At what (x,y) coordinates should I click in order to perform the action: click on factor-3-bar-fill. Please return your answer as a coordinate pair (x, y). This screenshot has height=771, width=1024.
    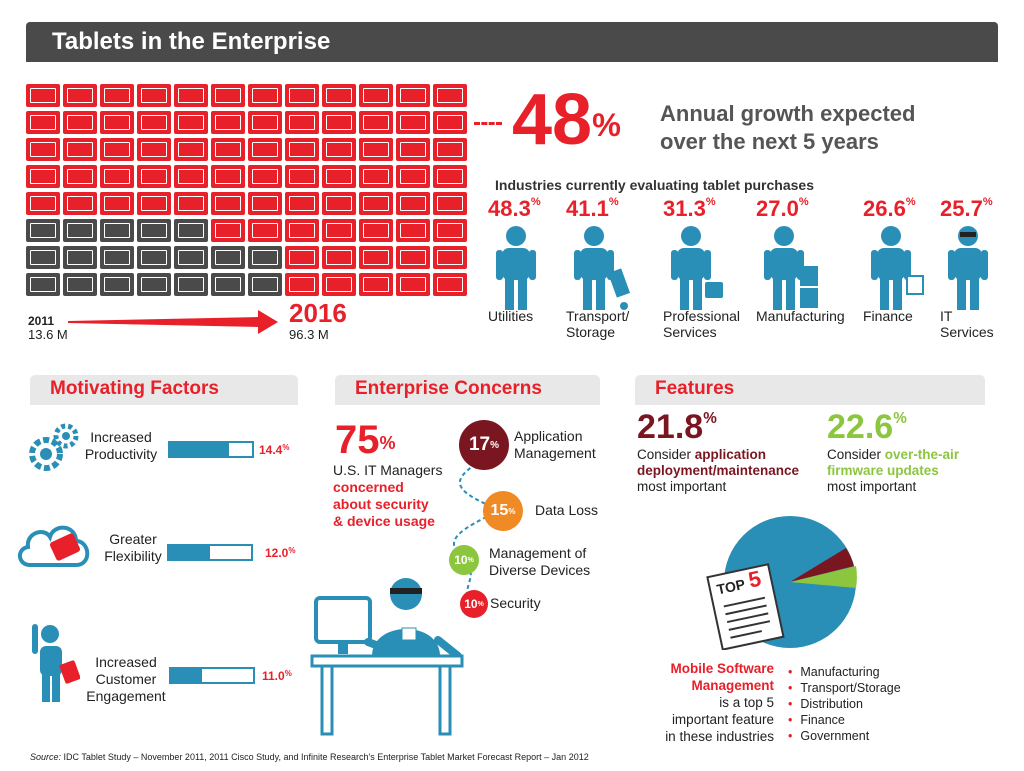
    Looking at the image, I should click on (187, 675).